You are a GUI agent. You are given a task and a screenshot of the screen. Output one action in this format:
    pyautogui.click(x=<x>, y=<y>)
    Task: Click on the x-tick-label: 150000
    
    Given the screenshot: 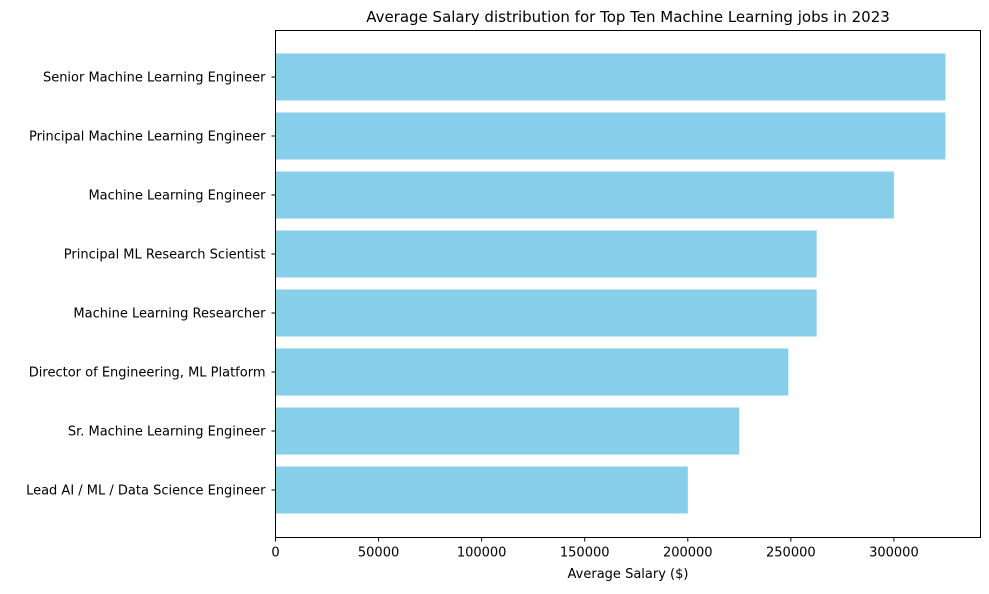 What is the action you would take?
    pyautogui.click(x=585, y=553)
    